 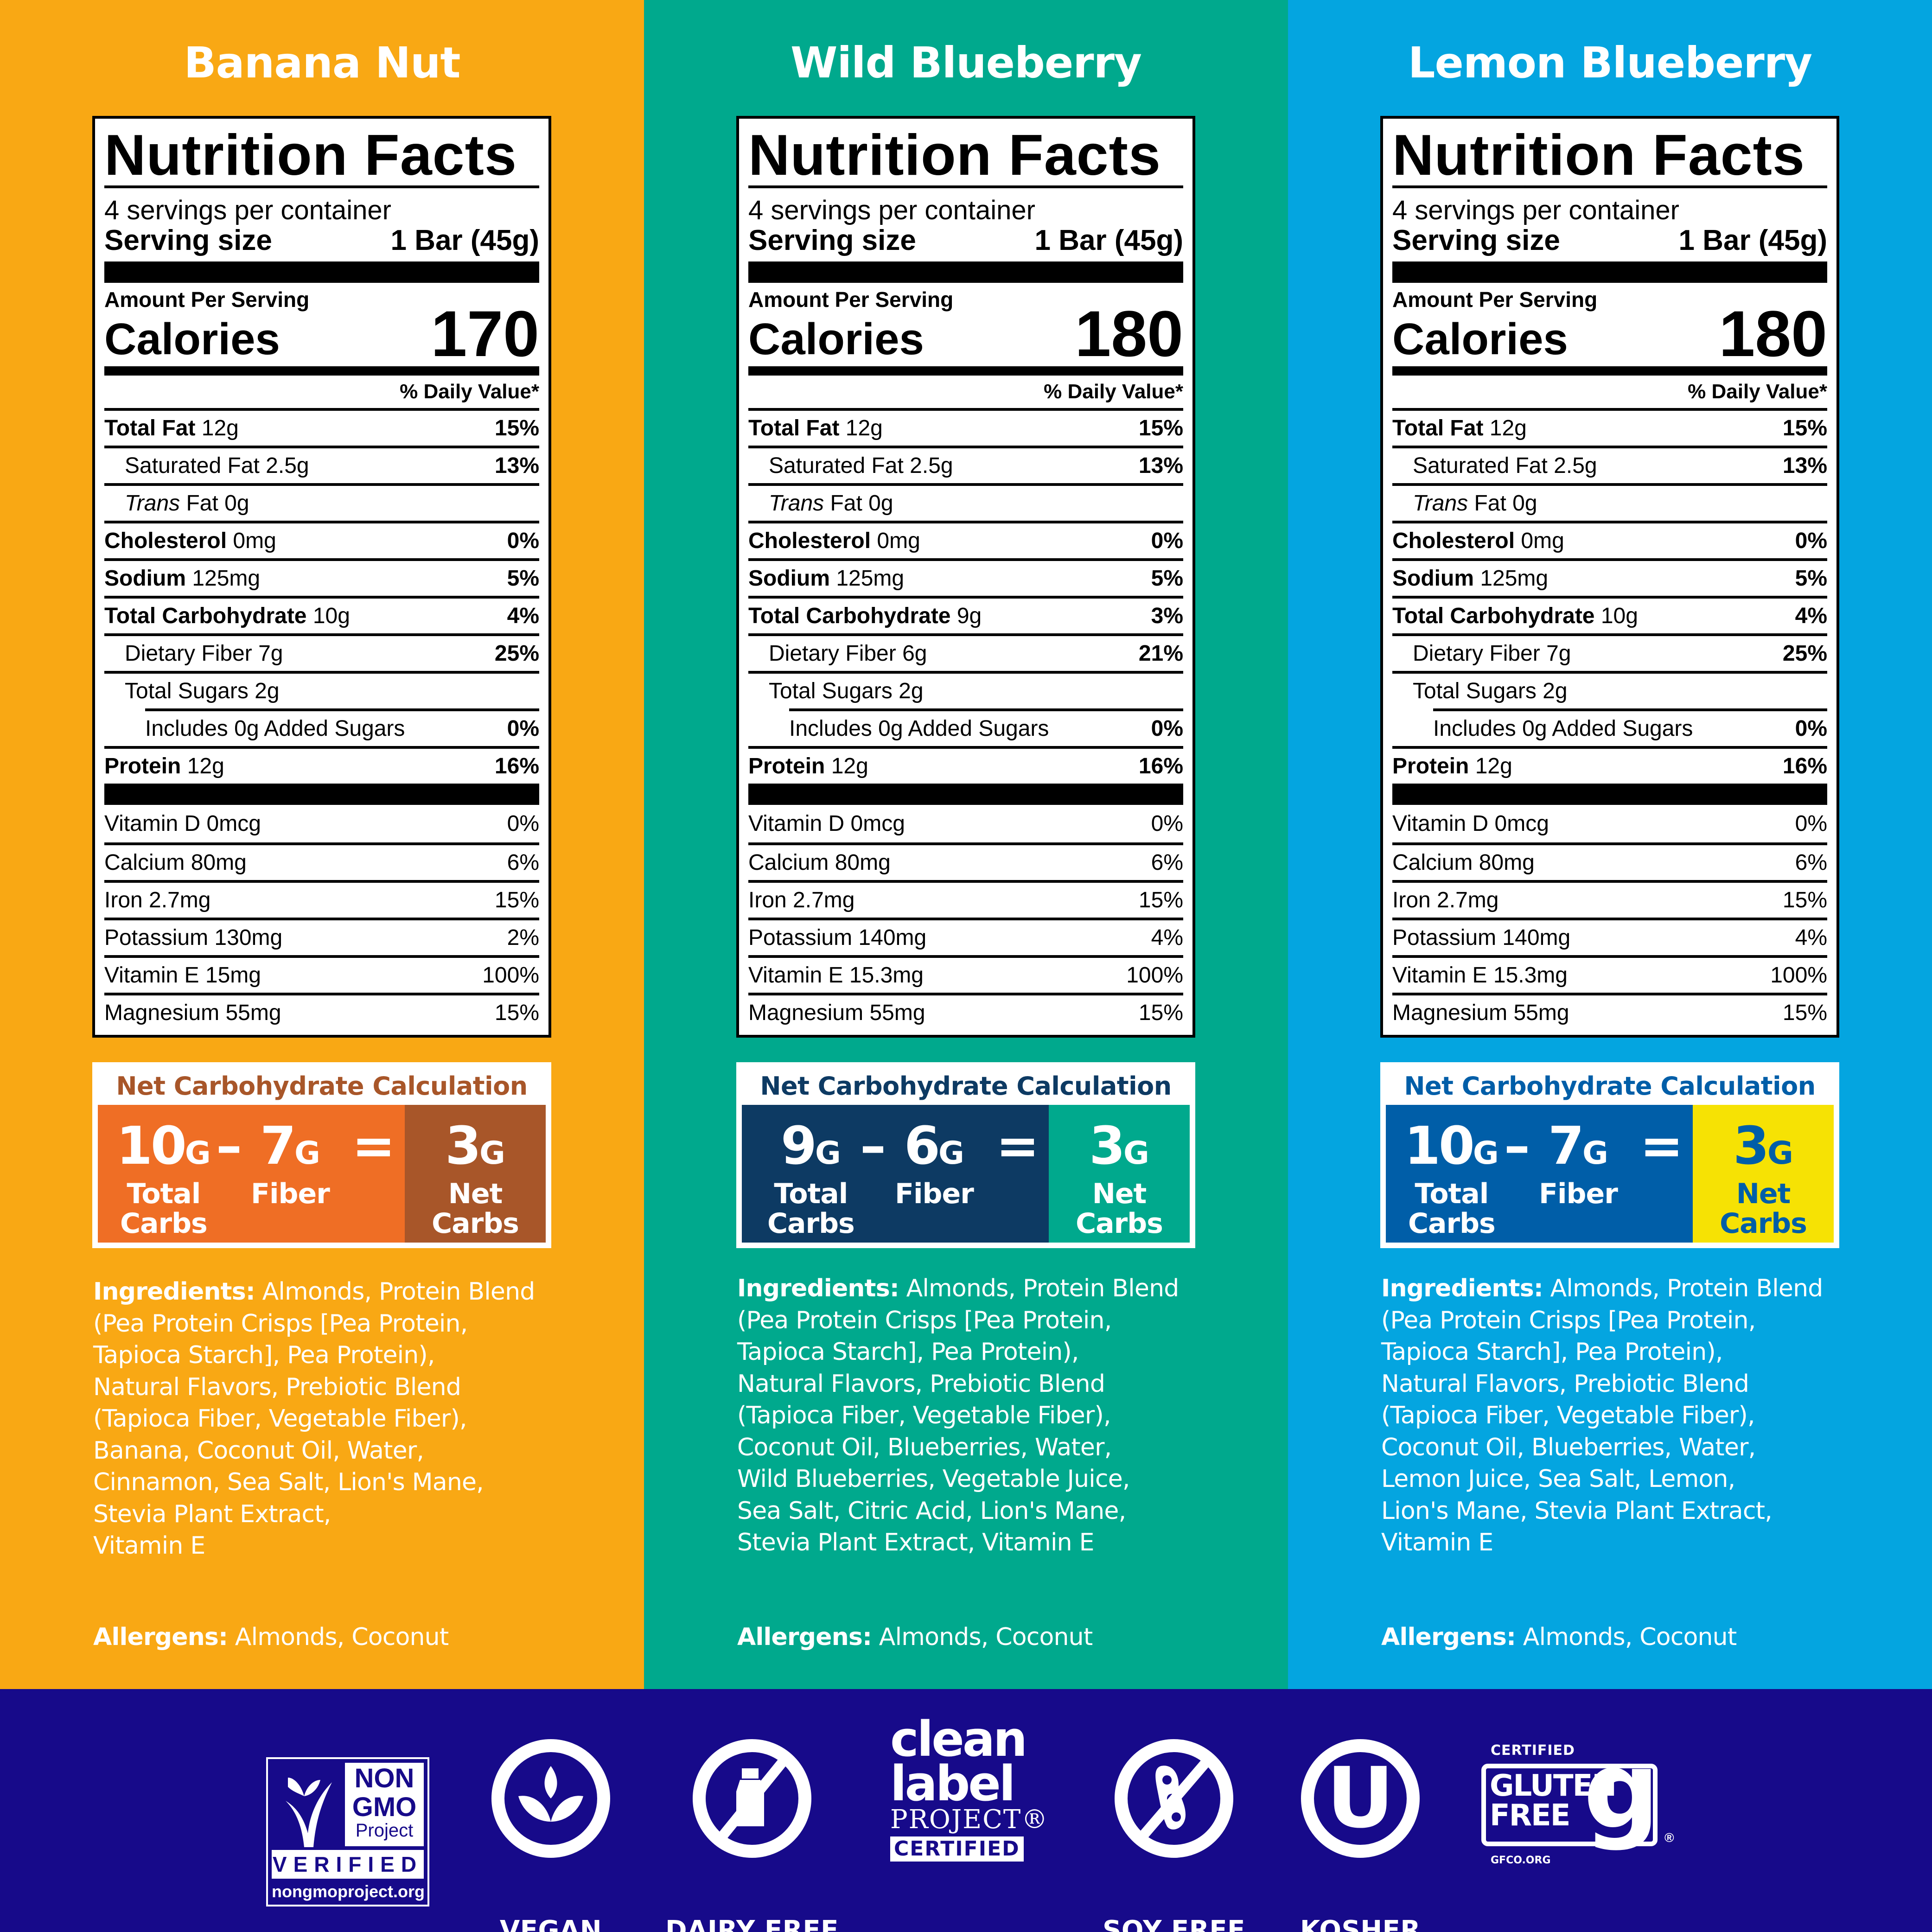 I want to click on no-milk-bottle-icon, so click(x=752, y=1799).